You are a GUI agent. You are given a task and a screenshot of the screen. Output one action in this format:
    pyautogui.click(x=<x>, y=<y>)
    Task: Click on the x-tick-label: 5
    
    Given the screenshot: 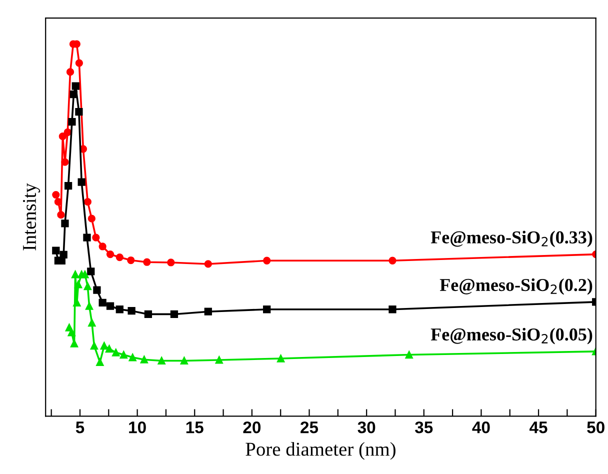 What is the action you would take?
    pyautogui.click(x=80, y=428)
    